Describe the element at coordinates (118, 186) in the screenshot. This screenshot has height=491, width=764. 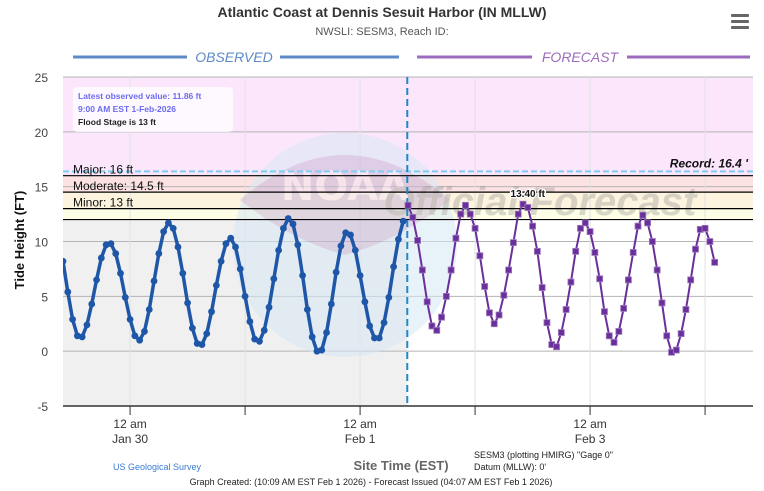
I see `moderate-stage-label: Moderate: 14.5 ft` at that location.